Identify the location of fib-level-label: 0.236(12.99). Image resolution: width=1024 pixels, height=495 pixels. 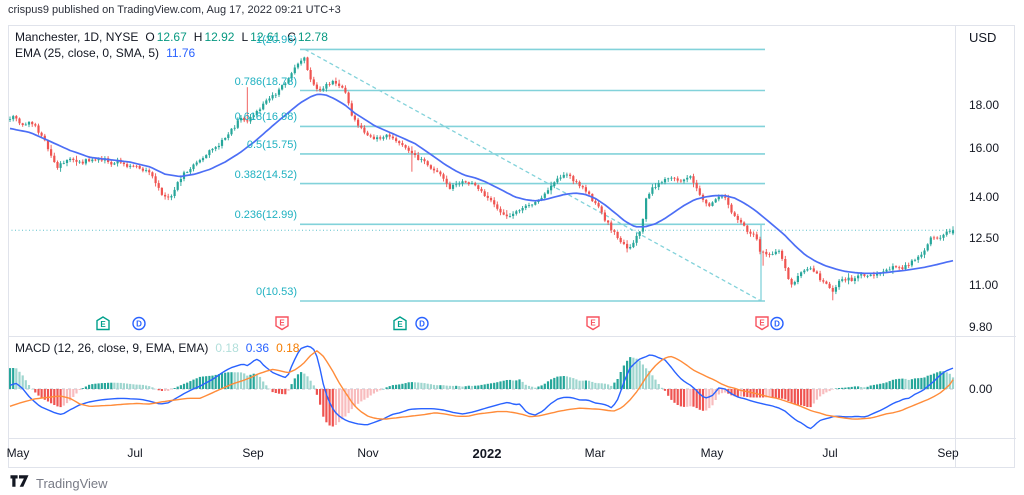
(265, 215).